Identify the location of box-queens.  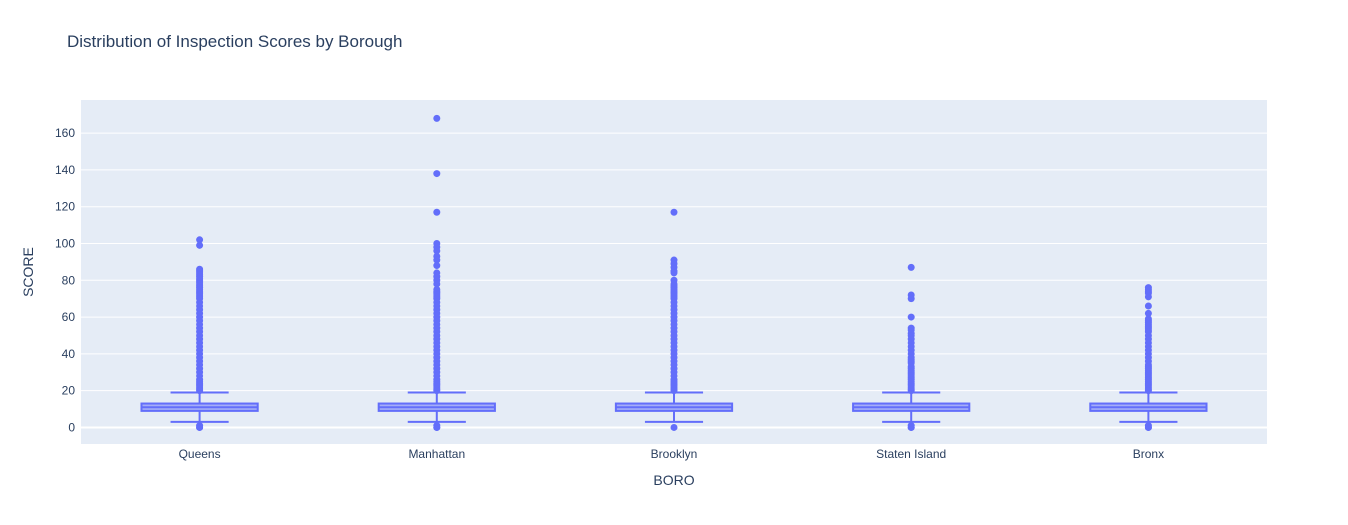
(199, 333).